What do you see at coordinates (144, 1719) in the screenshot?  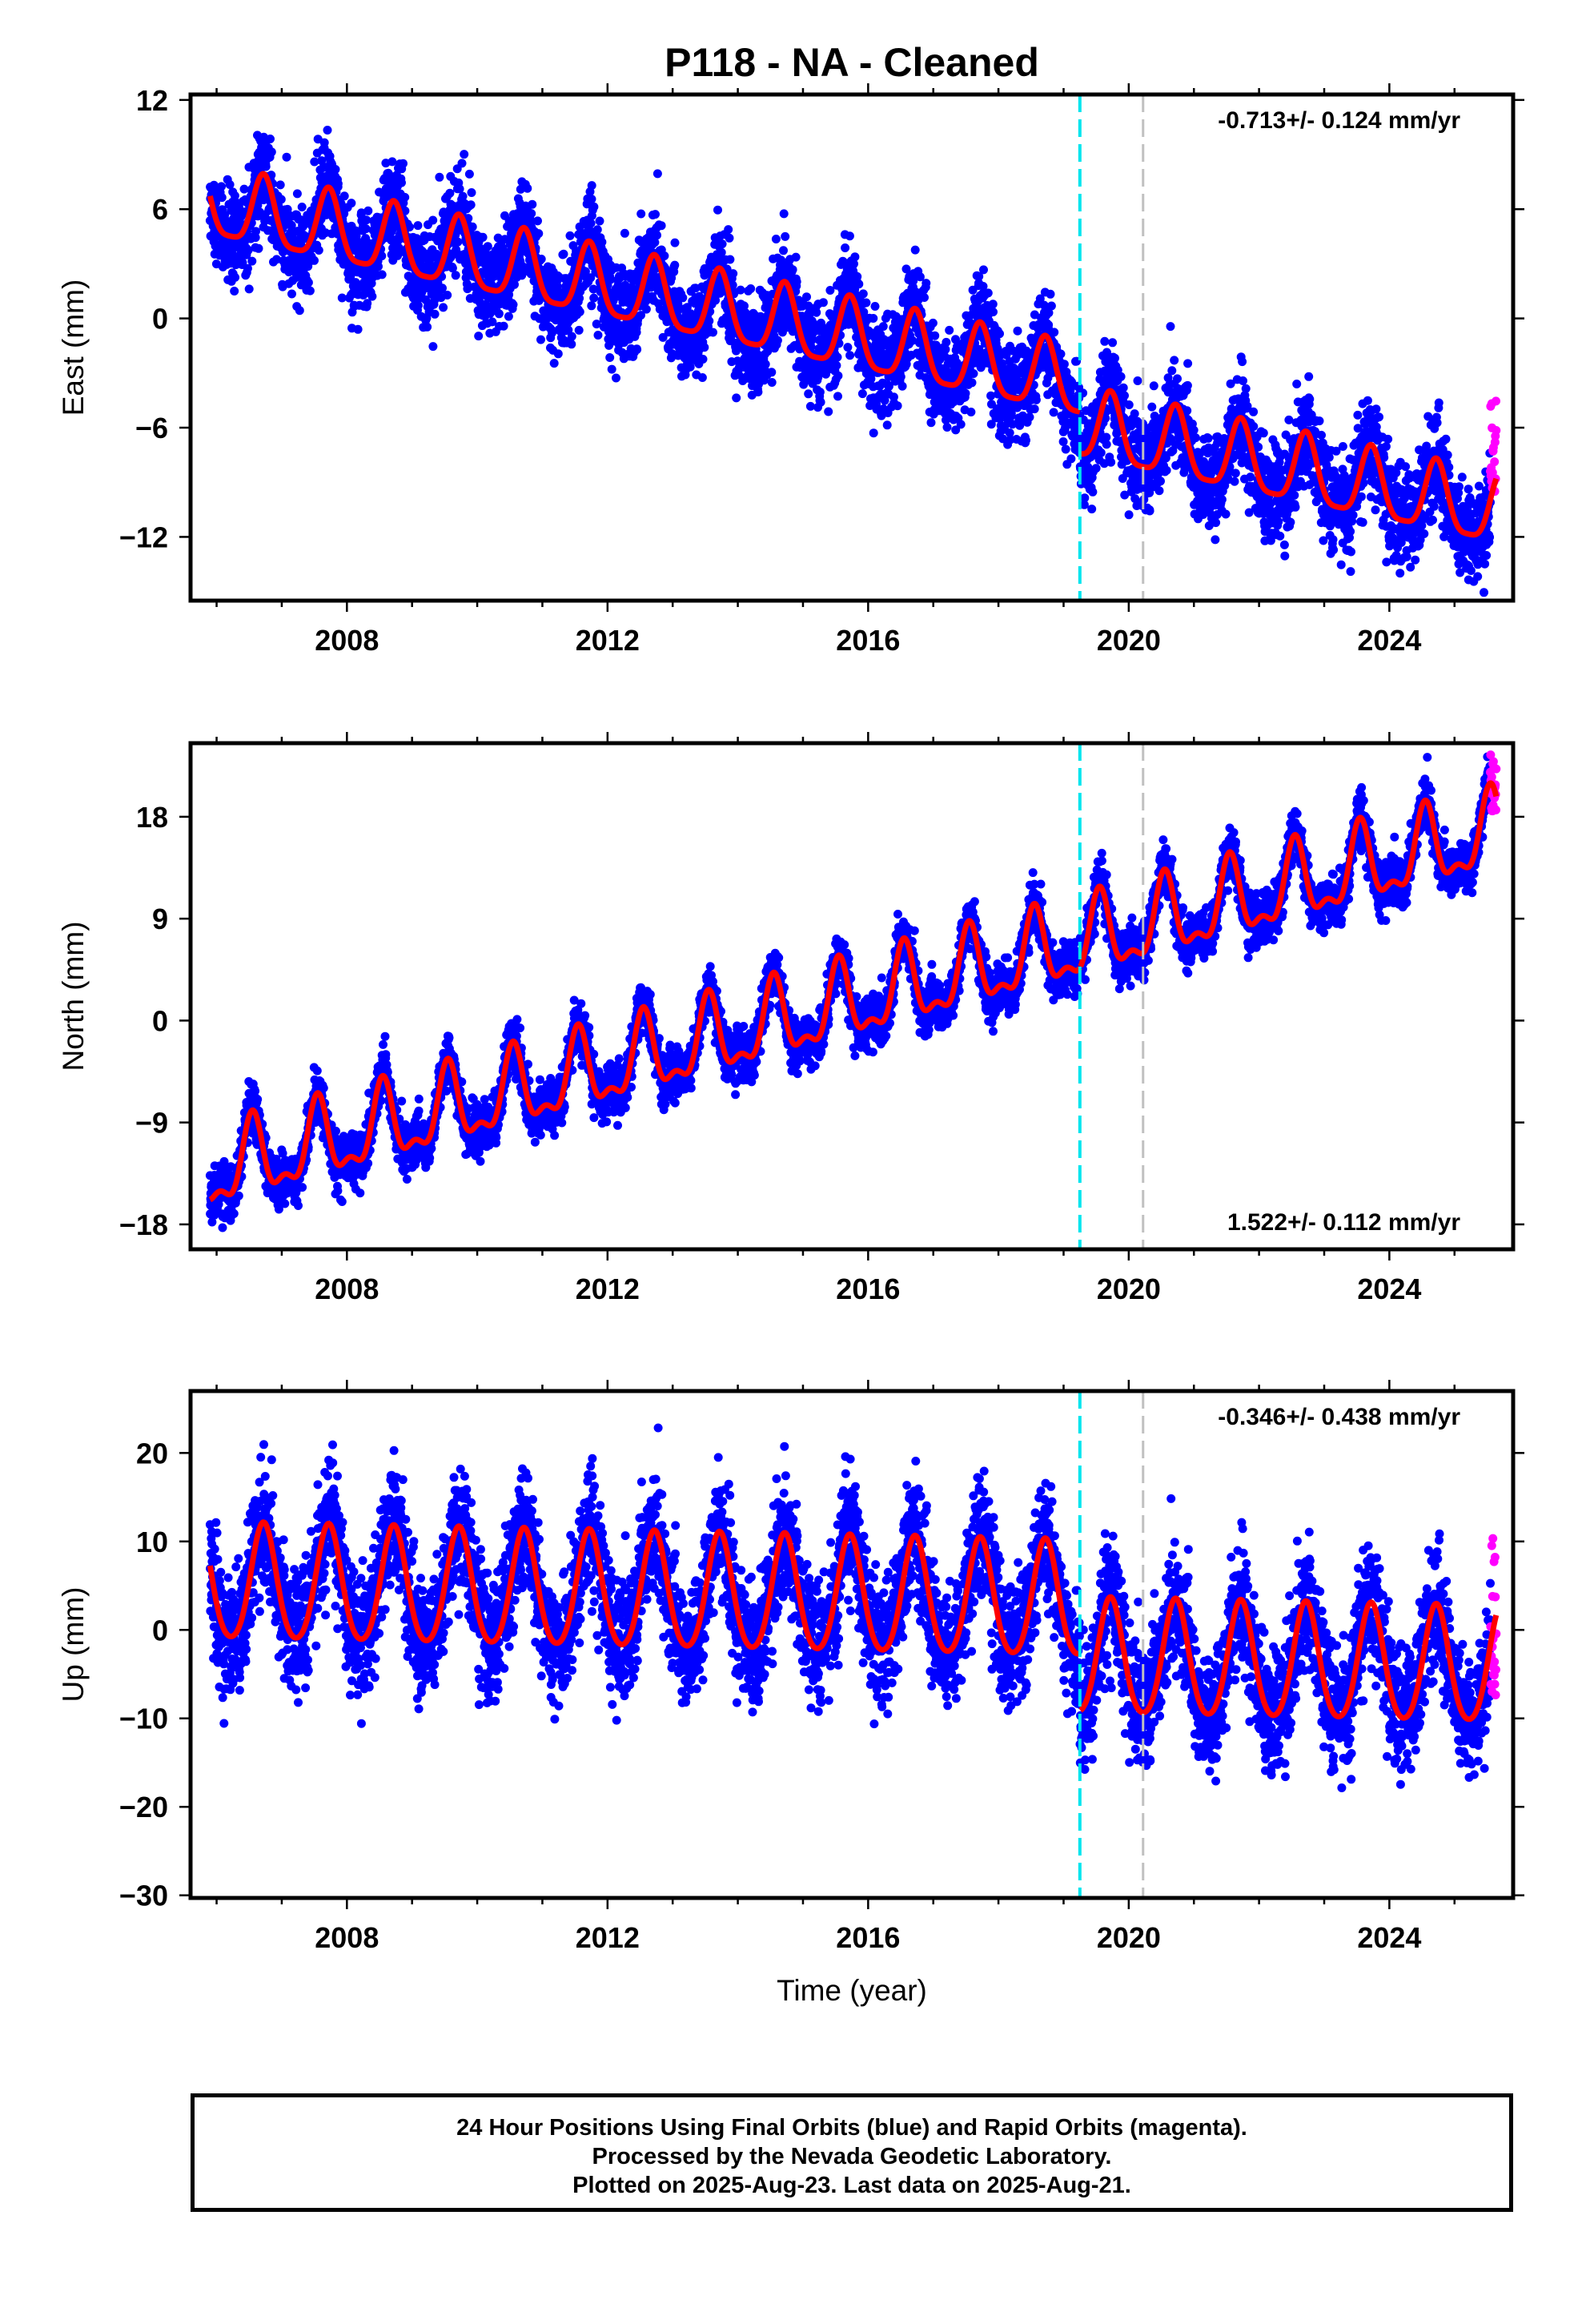 I see `y-tick-label: −10` at bounding box center [144, 1719].